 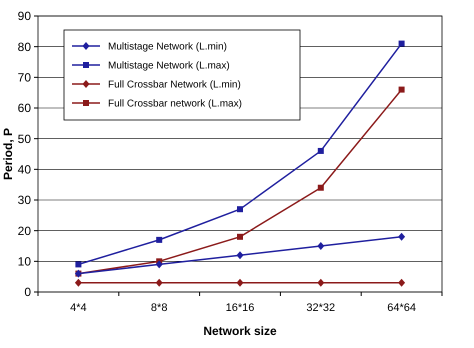 I want to click on x-tick-label: 32*32, so click(x=321, y=308).